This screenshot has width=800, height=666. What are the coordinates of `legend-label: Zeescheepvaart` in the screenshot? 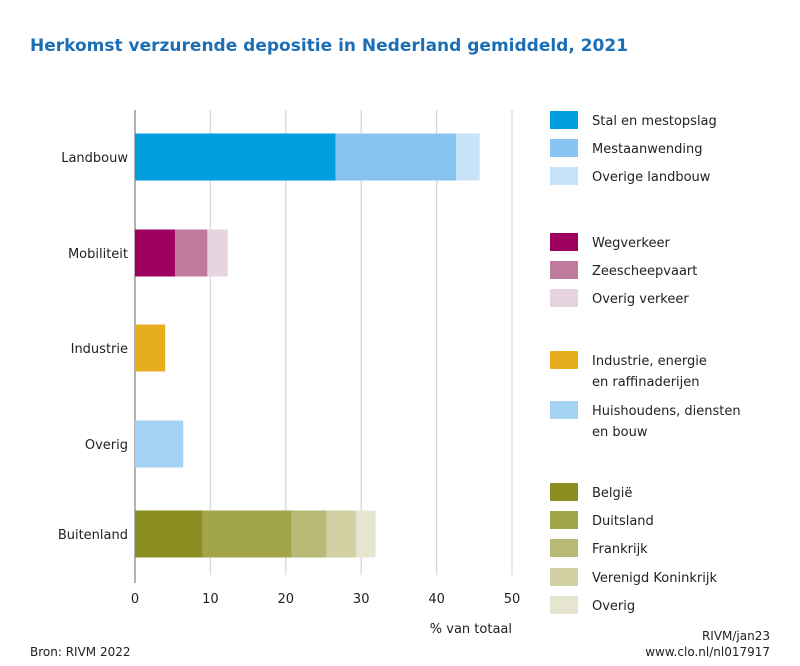 It's located at (644, 271).